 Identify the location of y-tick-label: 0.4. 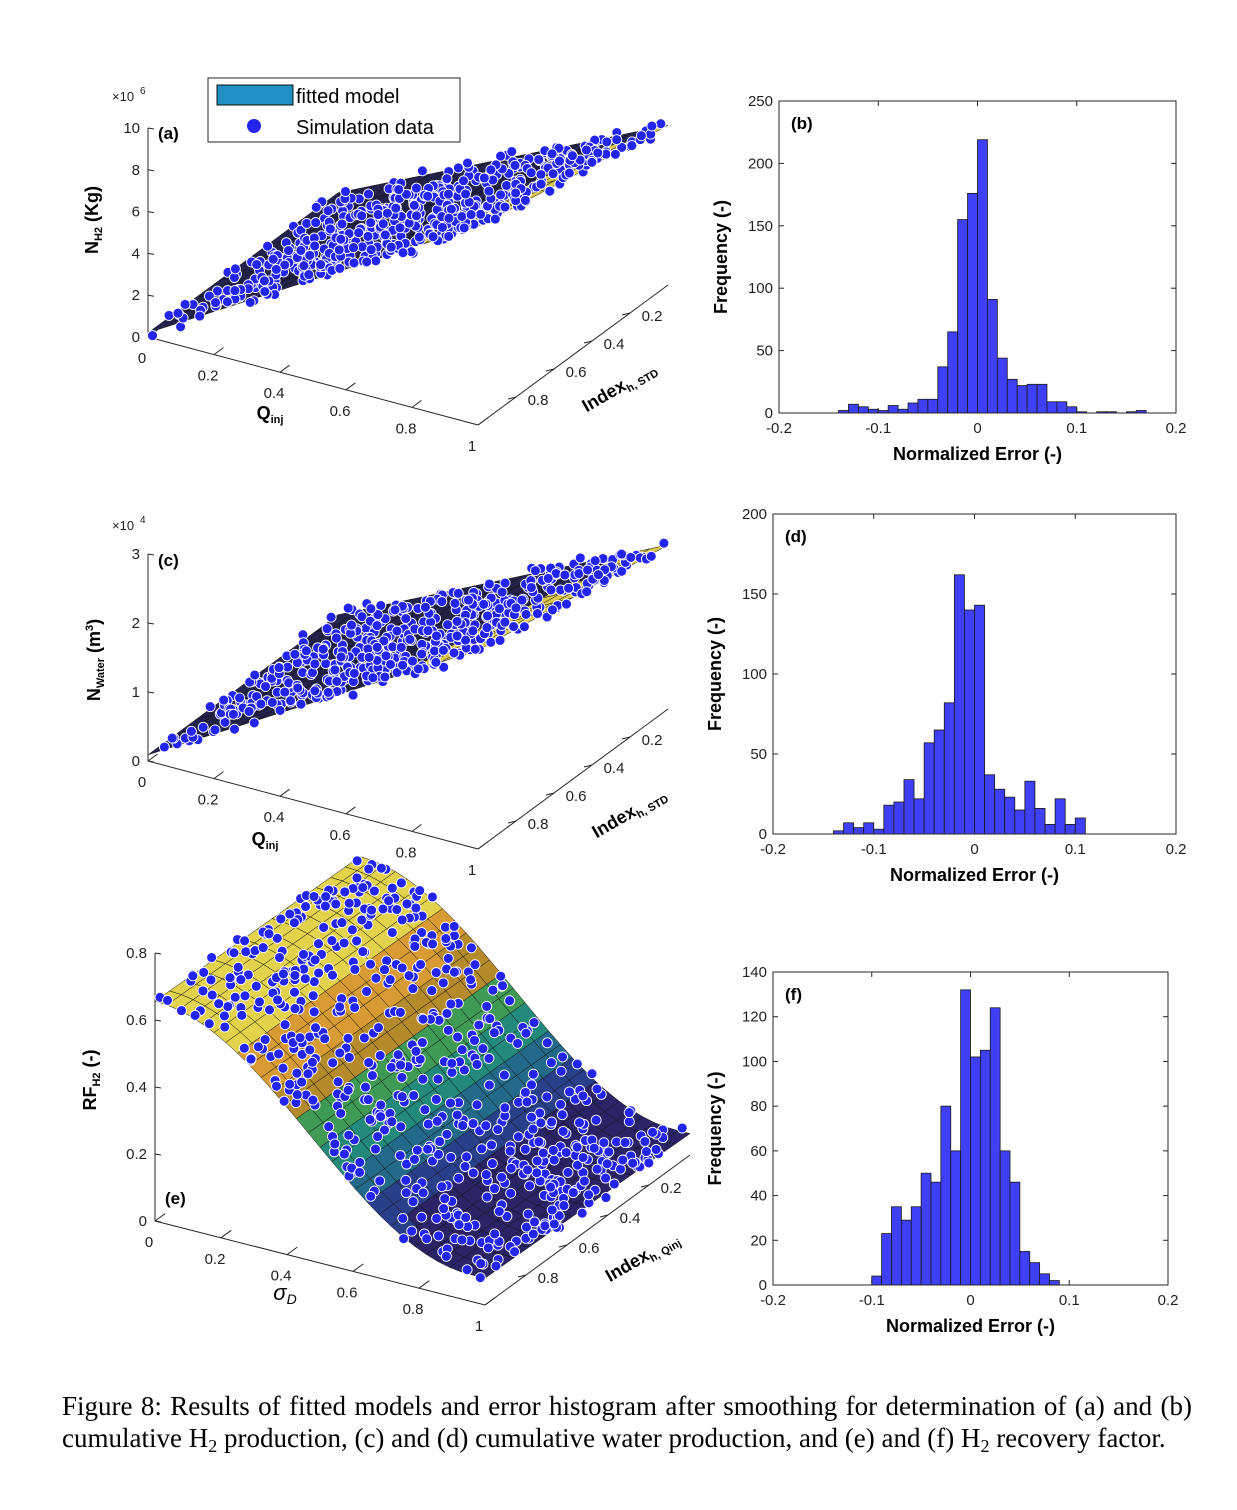
(630, 1218).